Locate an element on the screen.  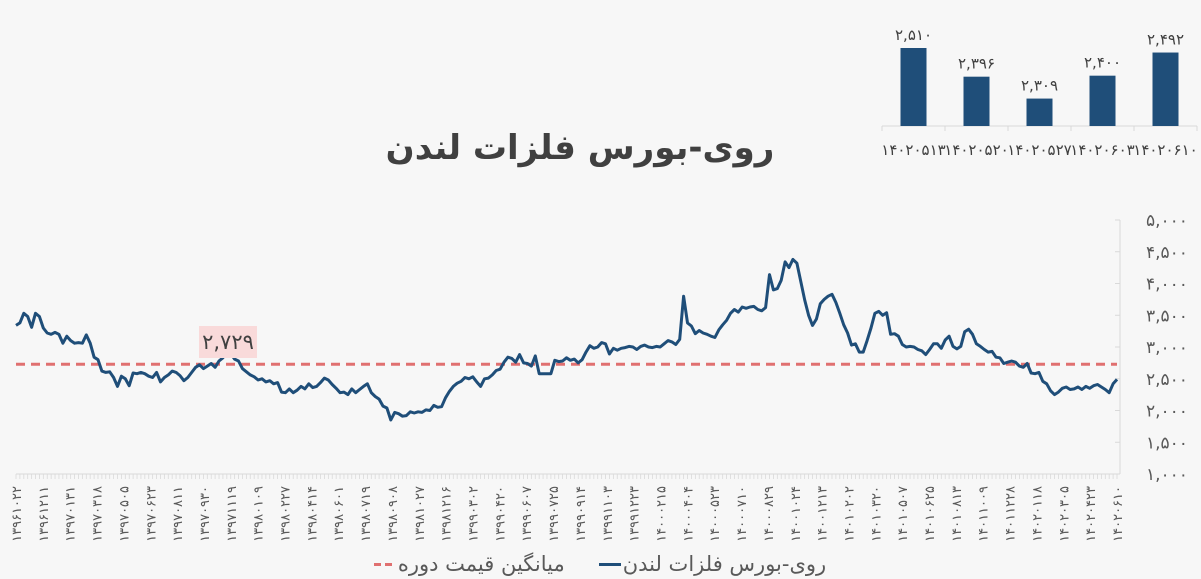
x-tick-label: ۱۳۹۷۰۸۱۱ is located at coordinates (178, 514).